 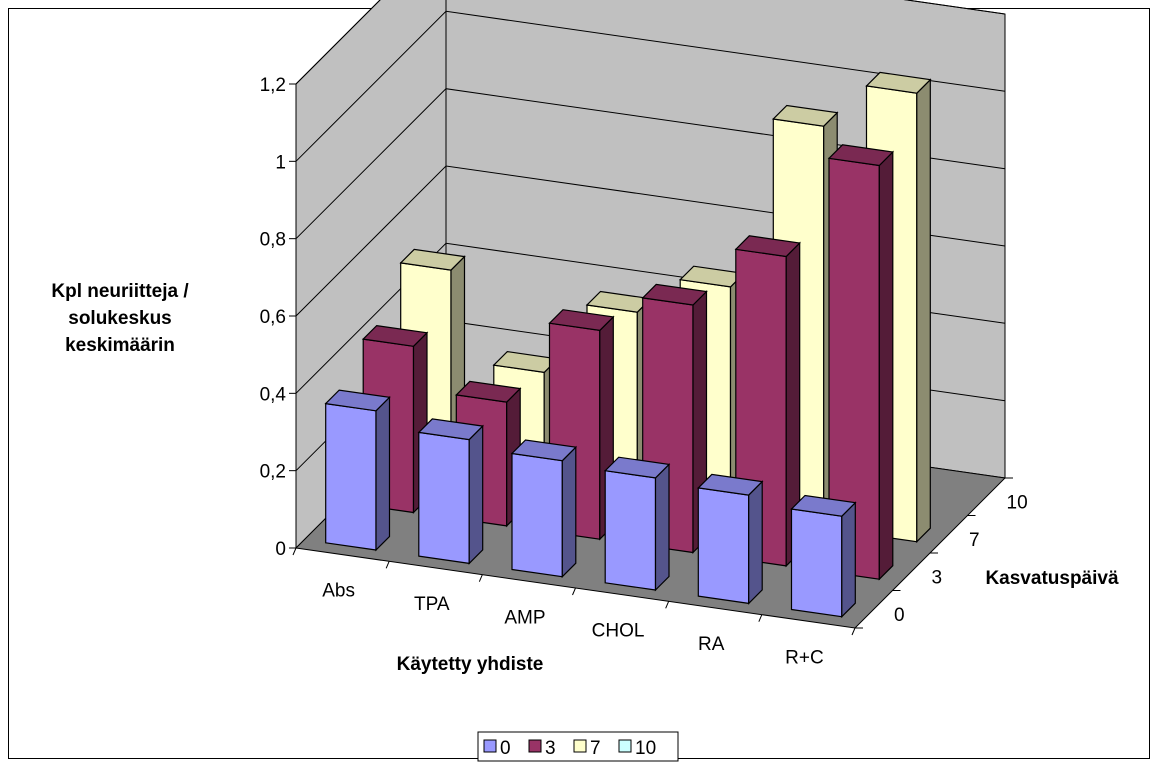 I want to click on y-axis-title-line: keskimäärin, so click(x=120, y=345).